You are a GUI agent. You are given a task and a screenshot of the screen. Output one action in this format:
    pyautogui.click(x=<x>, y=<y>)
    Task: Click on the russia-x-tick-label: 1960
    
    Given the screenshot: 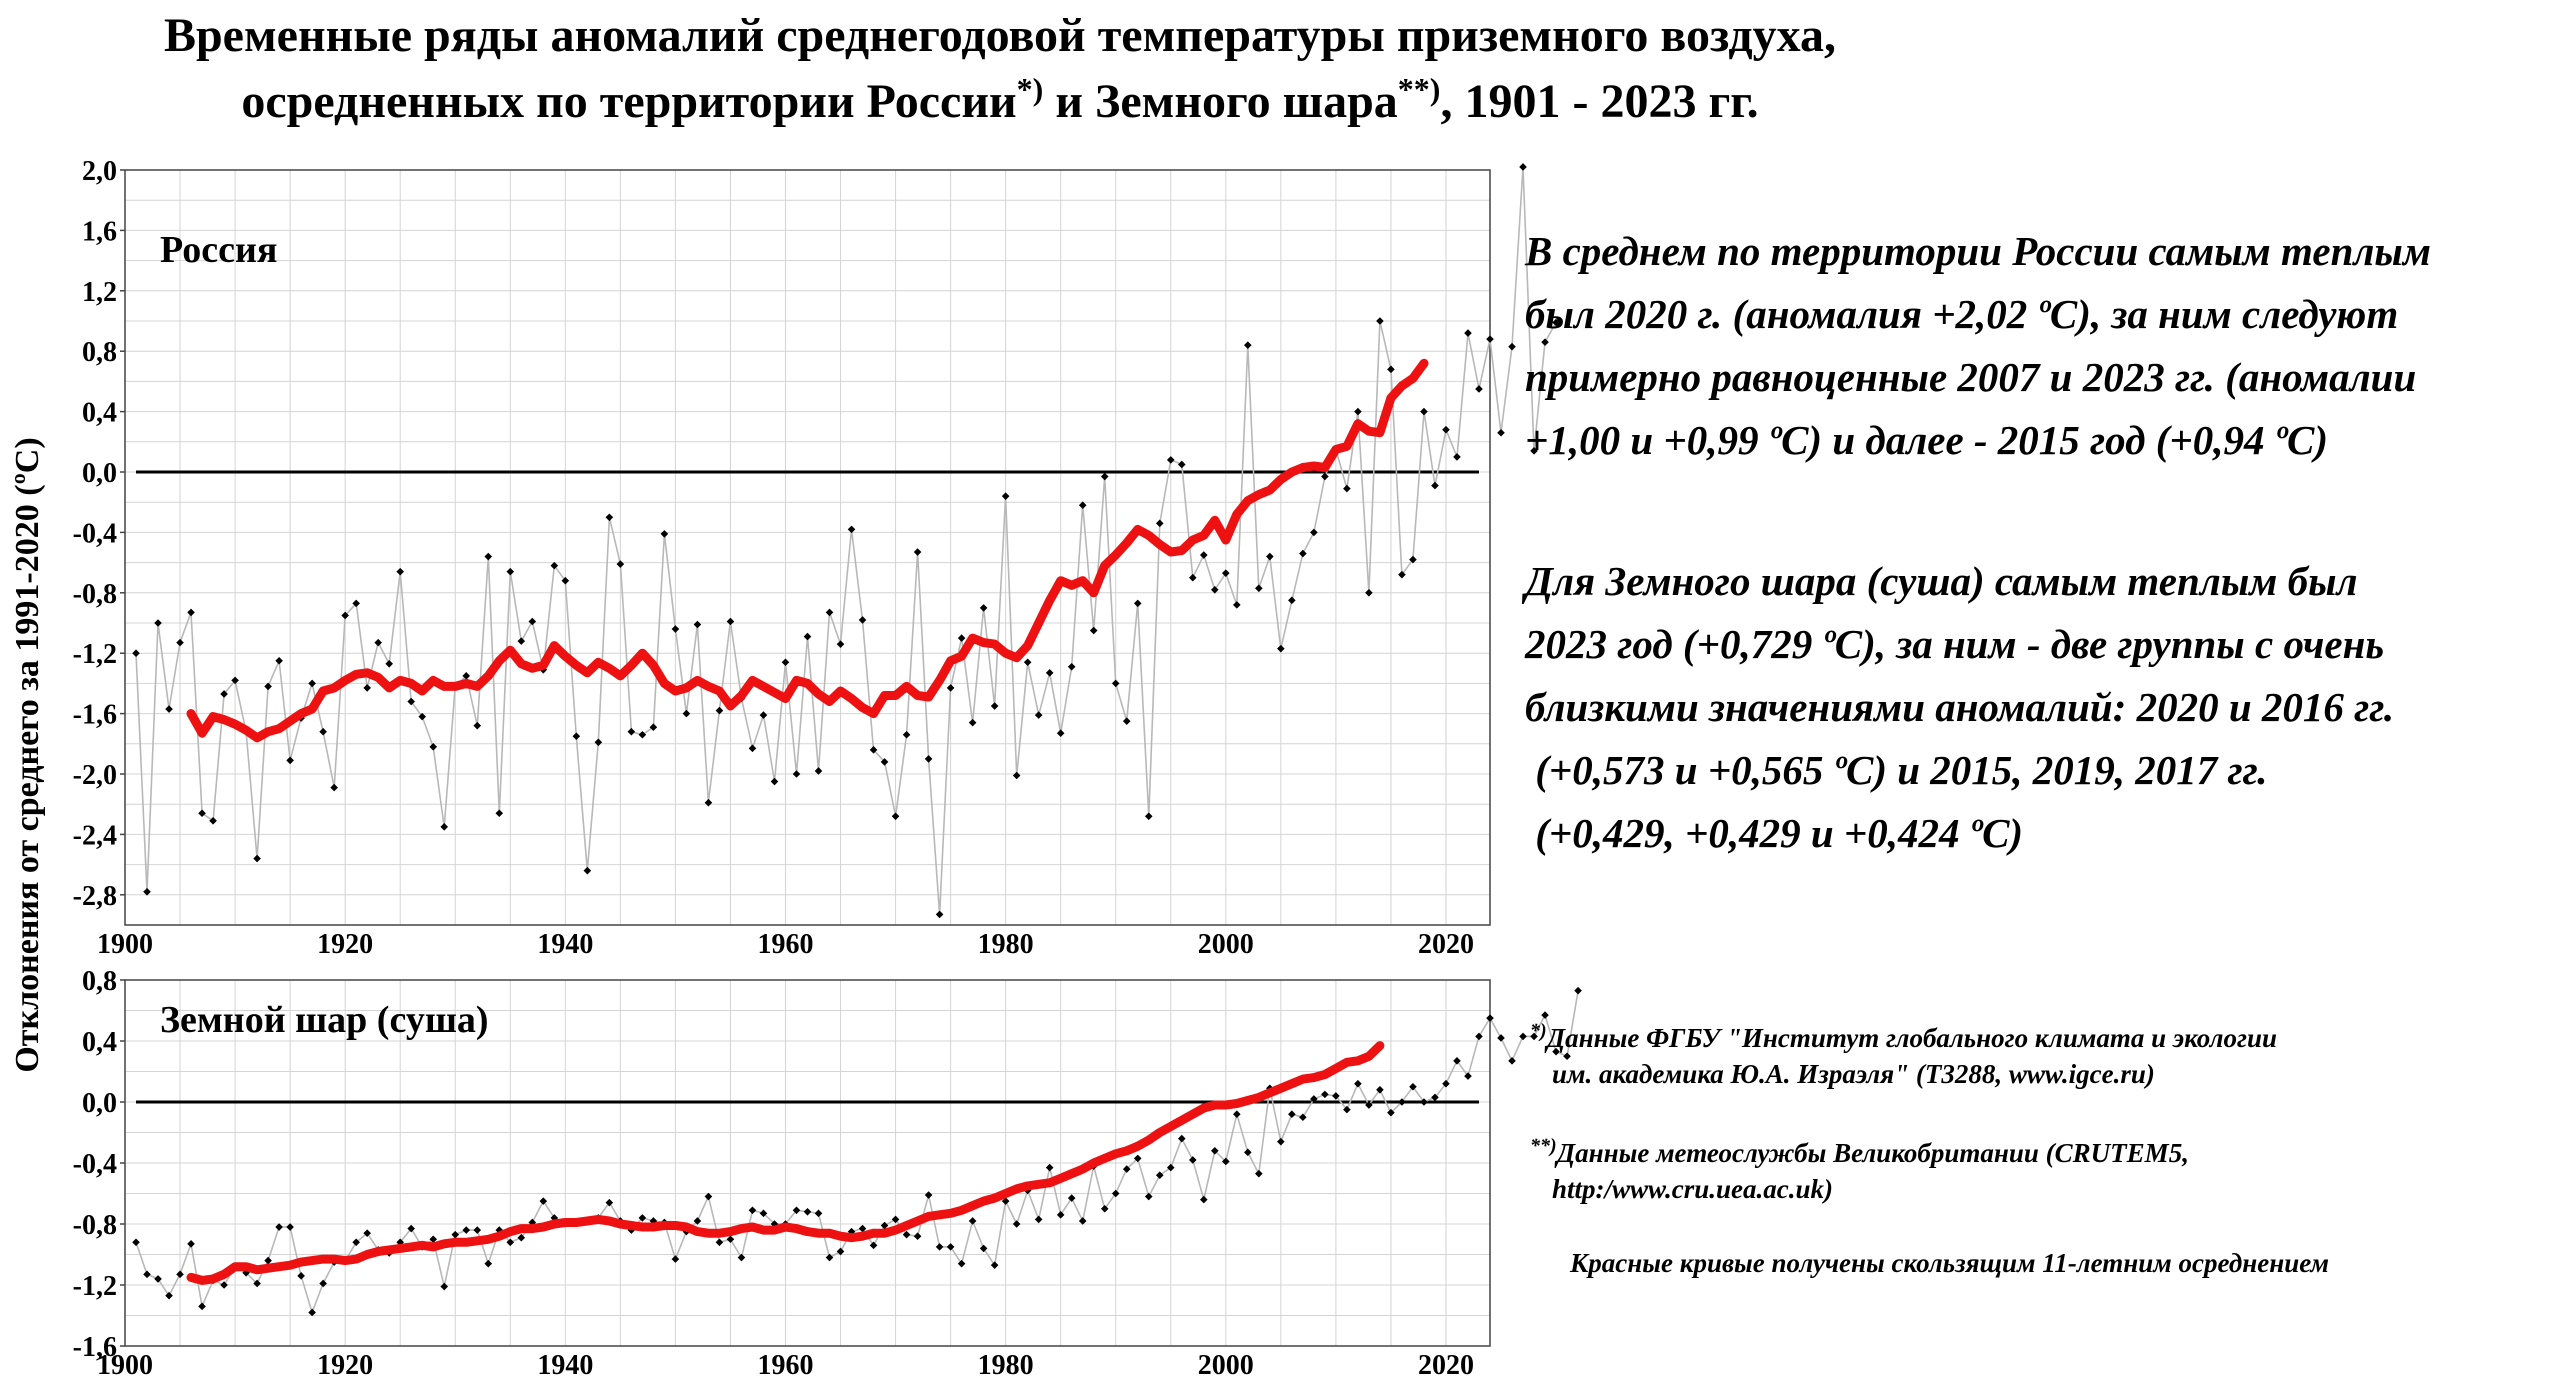 What is the action you would take?
    pyautogui.click(x=785, y=944)
    